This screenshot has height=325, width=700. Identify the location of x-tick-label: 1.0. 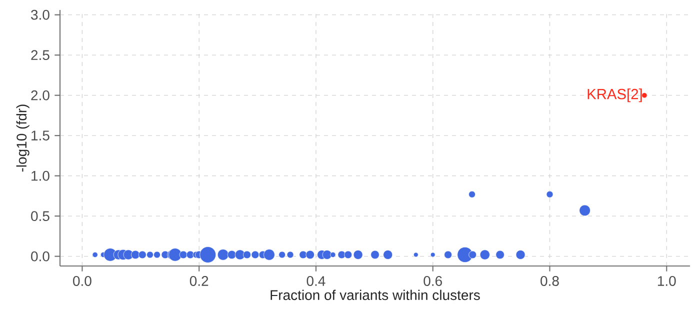
(667, 281).